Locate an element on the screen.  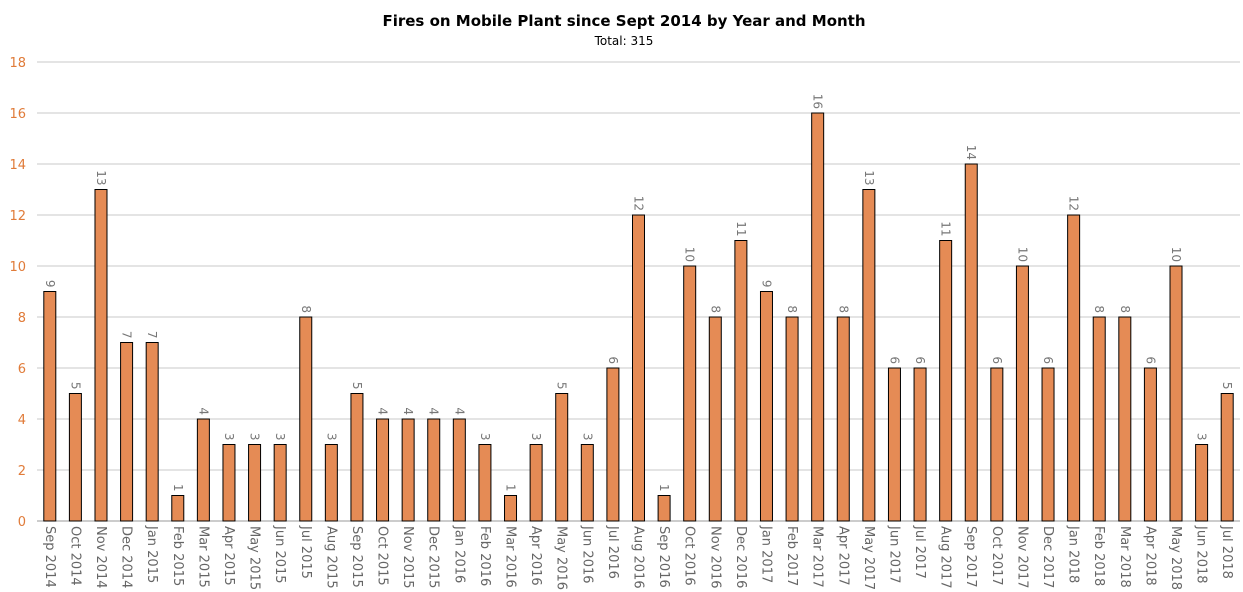
x-tick-label: Nov 2016 is located at coordinates (714, 557).